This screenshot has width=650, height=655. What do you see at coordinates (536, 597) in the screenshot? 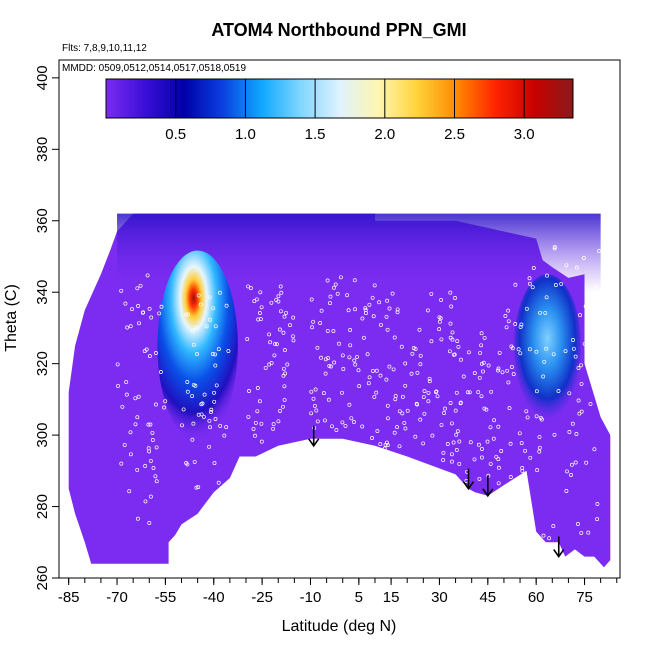
I see `x-tick-label: 60` at bounding box center [536, 597].